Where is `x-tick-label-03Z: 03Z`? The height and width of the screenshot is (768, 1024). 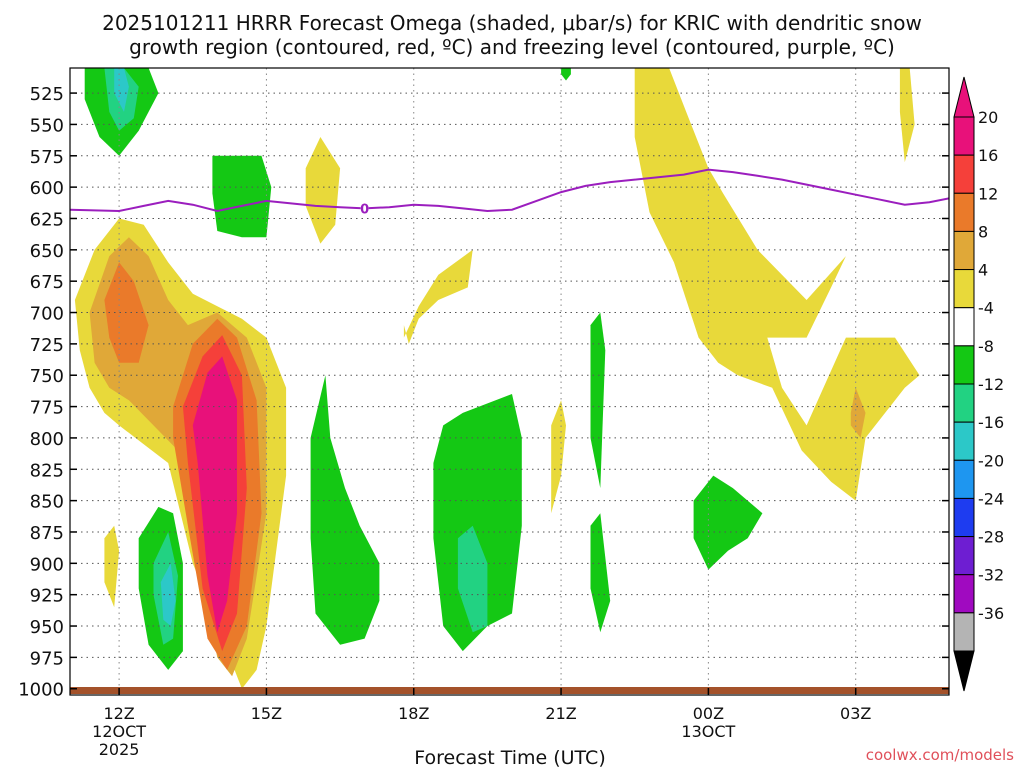 x-tick-label-03Z: 03Z is located at coordinates (855, 713).